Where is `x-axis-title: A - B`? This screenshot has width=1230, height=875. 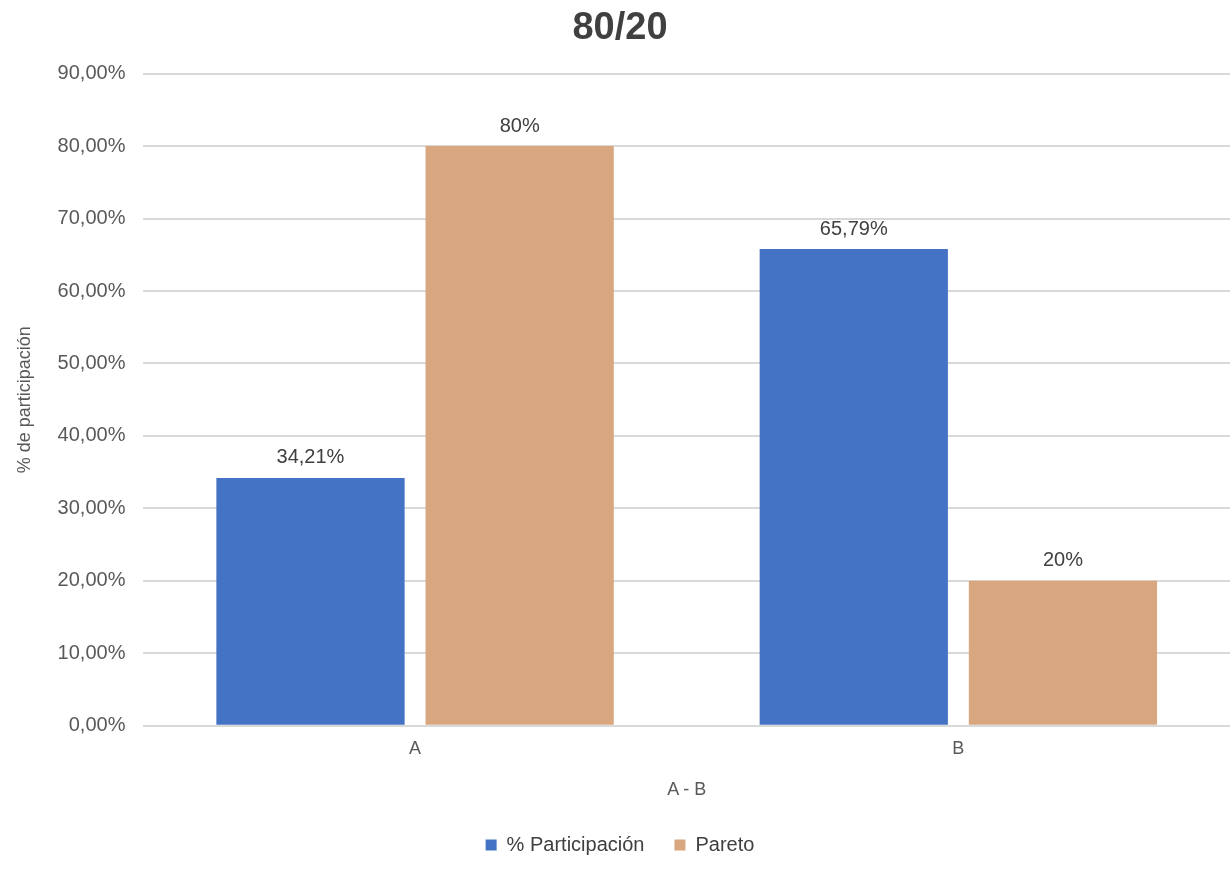
x-axis-title: A - B is located at coordinates (687, 789).